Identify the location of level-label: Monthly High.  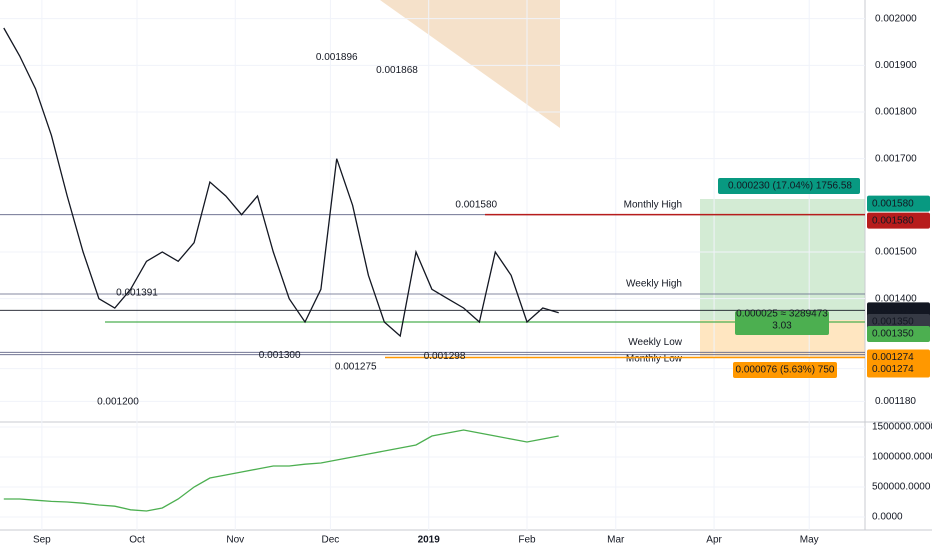
(653, 204).